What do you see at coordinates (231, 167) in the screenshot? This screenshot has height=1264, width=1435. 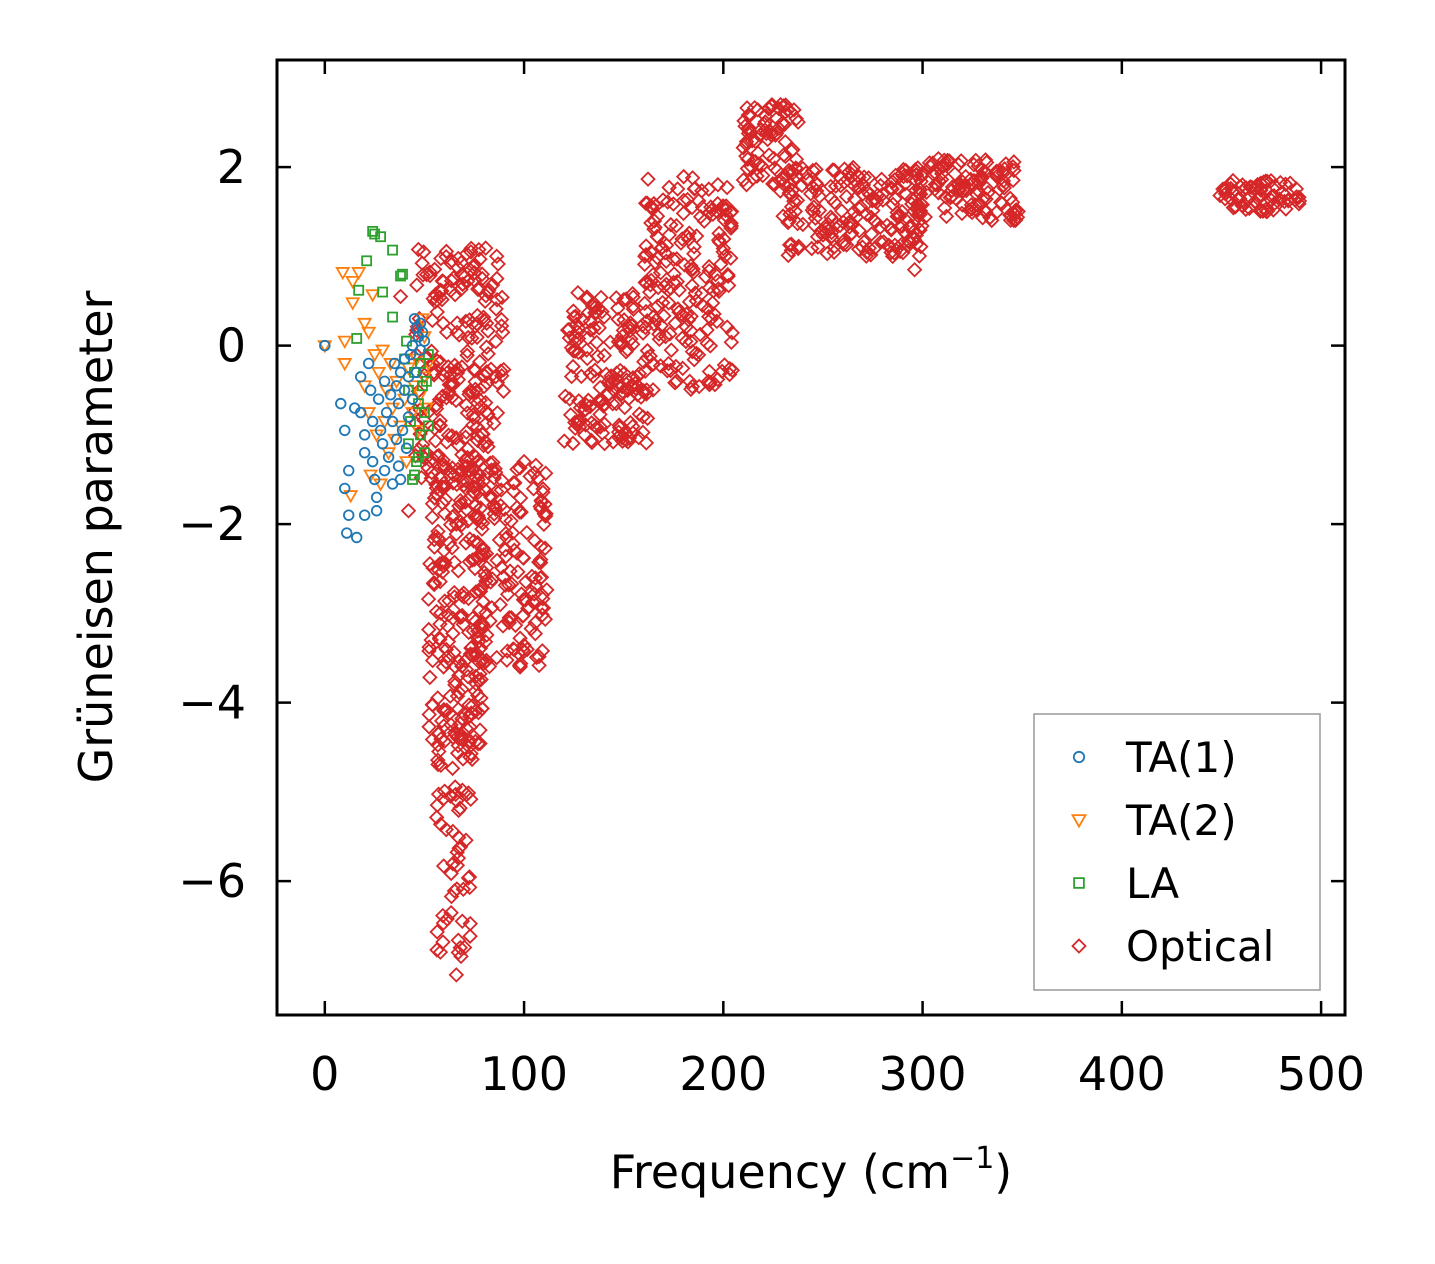 I see `y-tick-label: 2` at bounding box center [231, 167].